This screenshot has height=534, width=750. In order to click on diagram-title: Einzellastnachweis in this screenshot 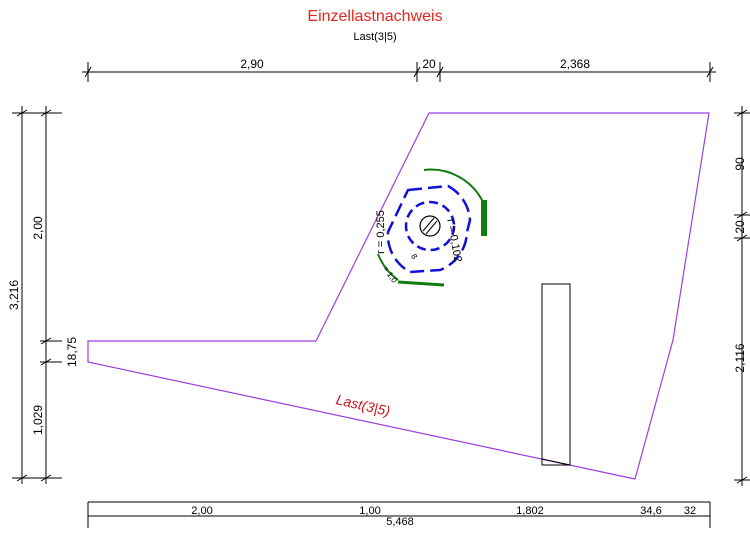, I will do `click(375, 16)`.